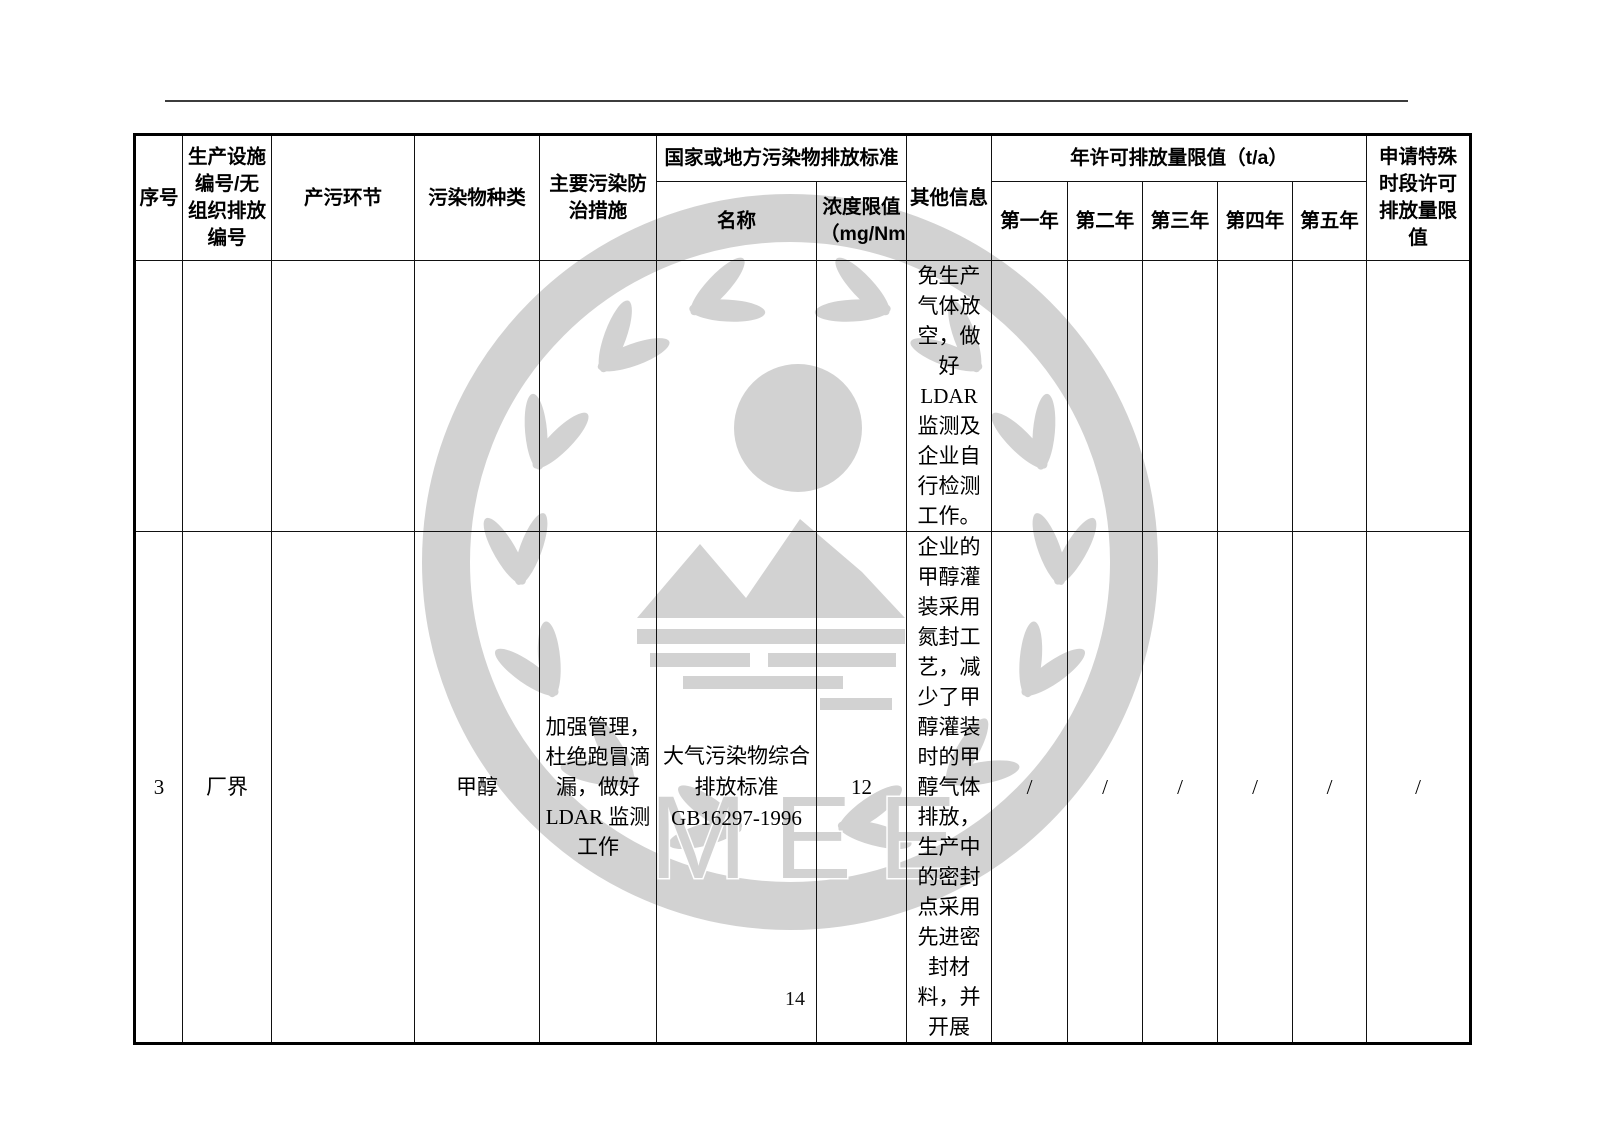 The width and height of the screenshot is (1600, 1132). Describe the element at coordinates (861, 221) in the screenshot. I see `header-concentration-limit: 浓度限值（mg/Nm³）` at that location.